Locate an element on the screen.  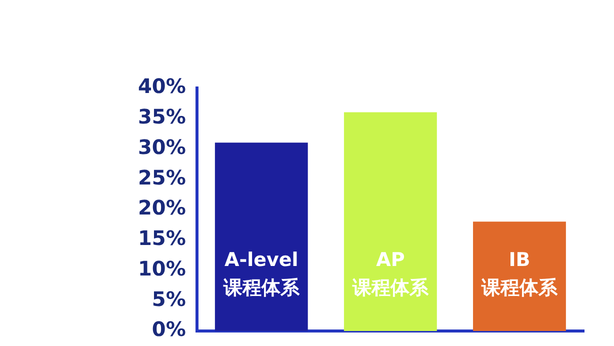
x-tick-label: IB 课程体系 is located at coordinates (519, 273).